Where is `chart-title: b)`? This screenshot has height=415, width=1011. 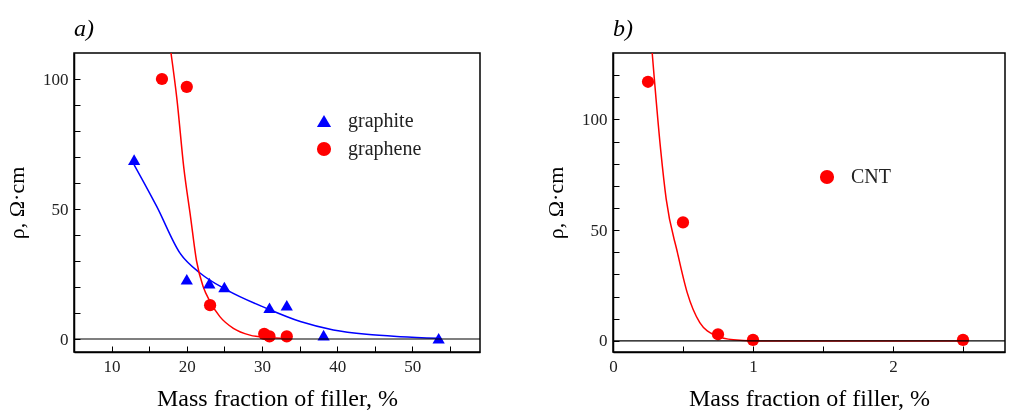
chart-title: b) is located at coordinates (623, 28).